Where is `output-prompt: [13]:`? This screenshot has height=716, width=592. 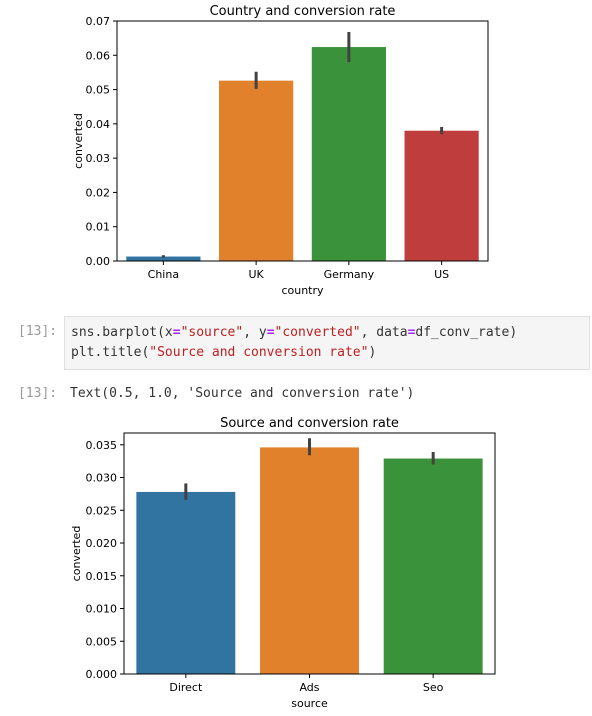
output-prompt: [13]: is located at coordinates (38, 393).